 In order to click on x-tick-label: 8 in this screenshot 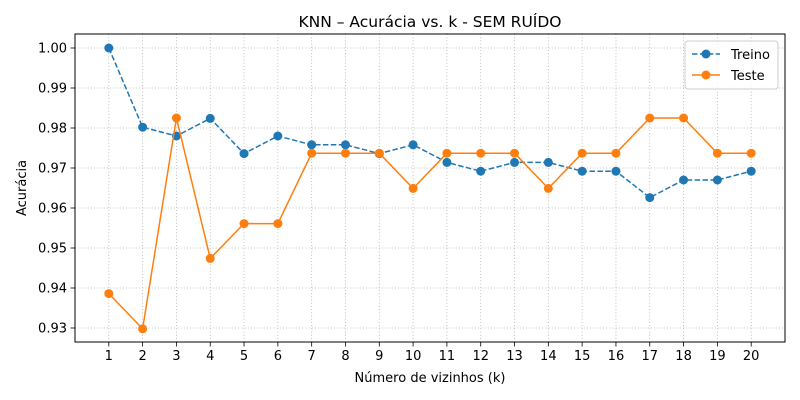, I will do `click(345, 356)`.